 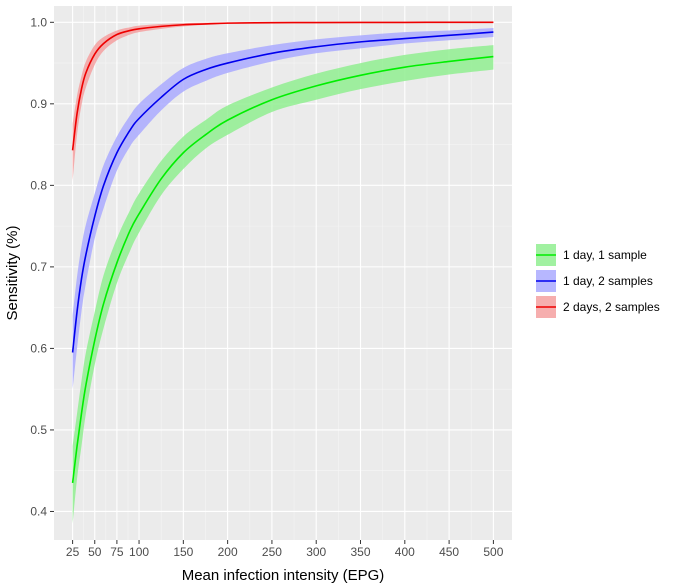 What do you see at coordinates (183, 552) in the screenshot?
I see `x-tick-label: 150` at bounding box center [183, 552].